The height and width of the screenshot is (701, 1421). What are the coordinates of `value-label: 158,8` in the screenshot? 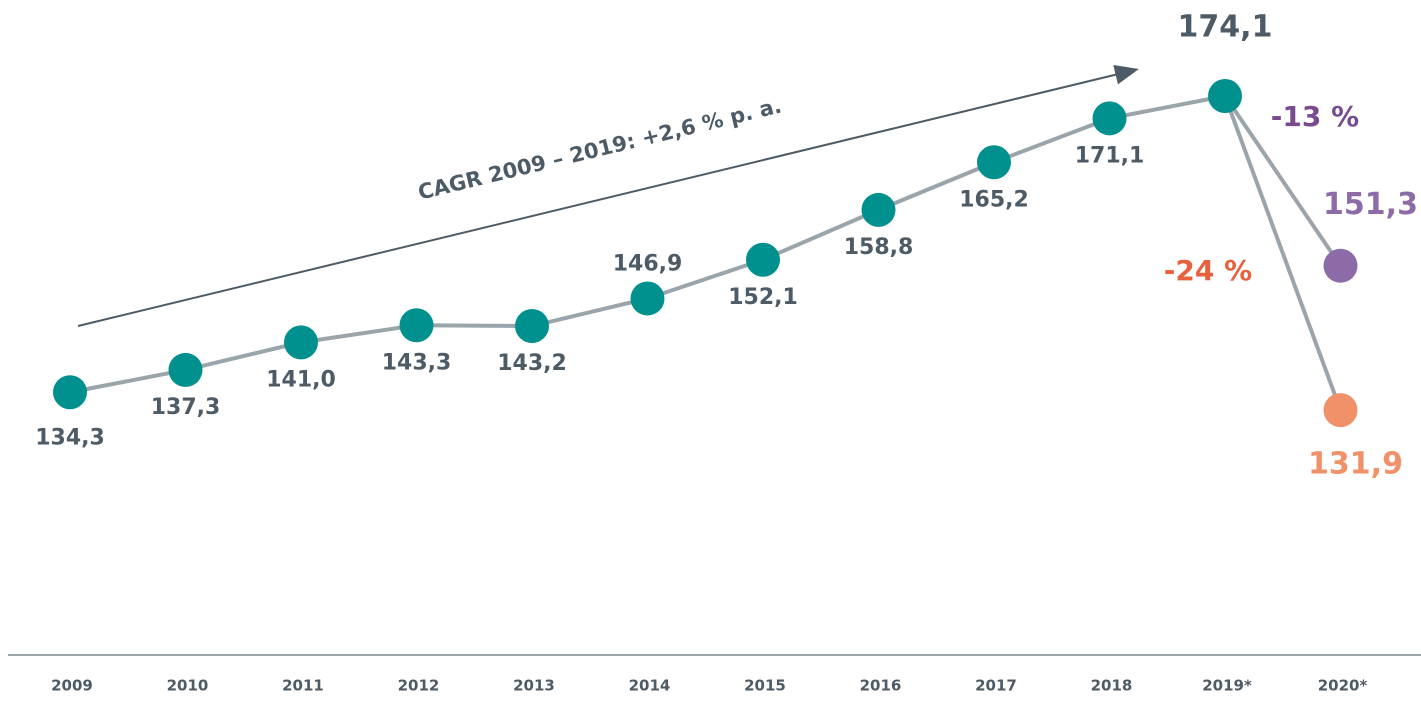 It's located at (879, 247).